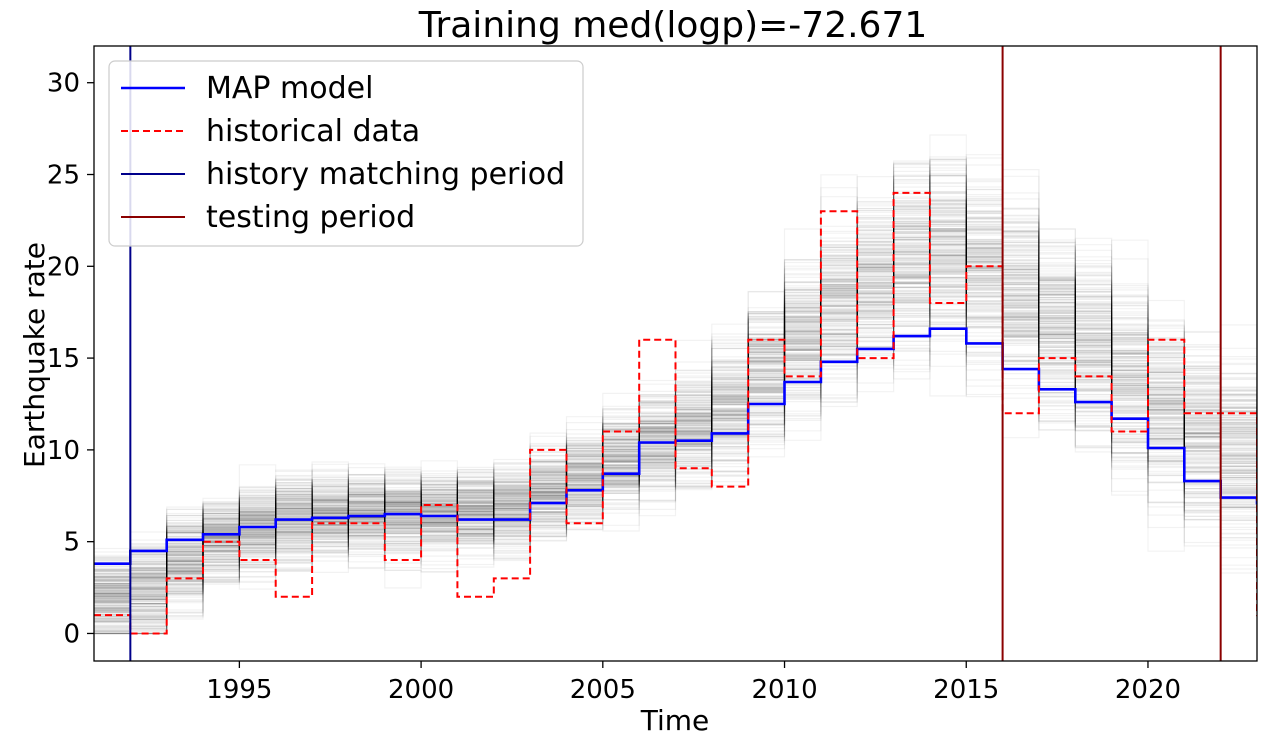 Image resolution: width=1265 pixels, height=745 pixels. Describe the element at coordinates (385, 174) in the screenshot. I see `legend-label: history matching period` at that location.